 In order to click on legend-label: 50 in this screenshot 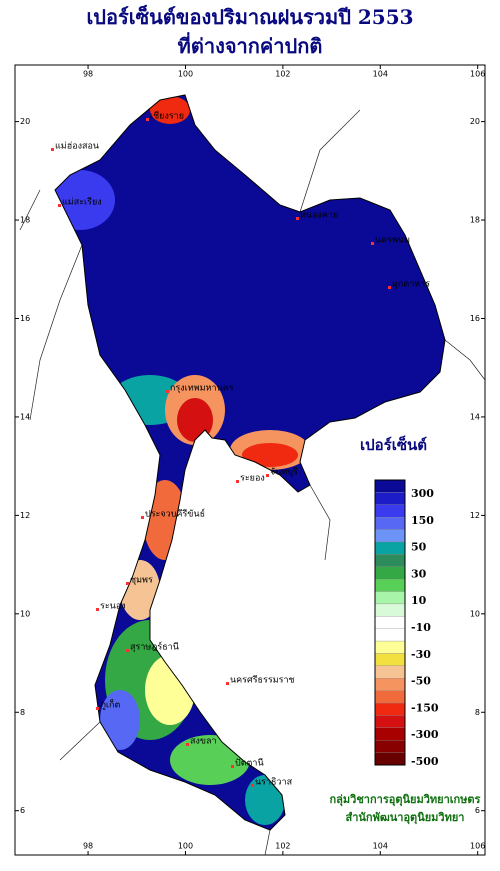, I will do `click(419, 547)`.